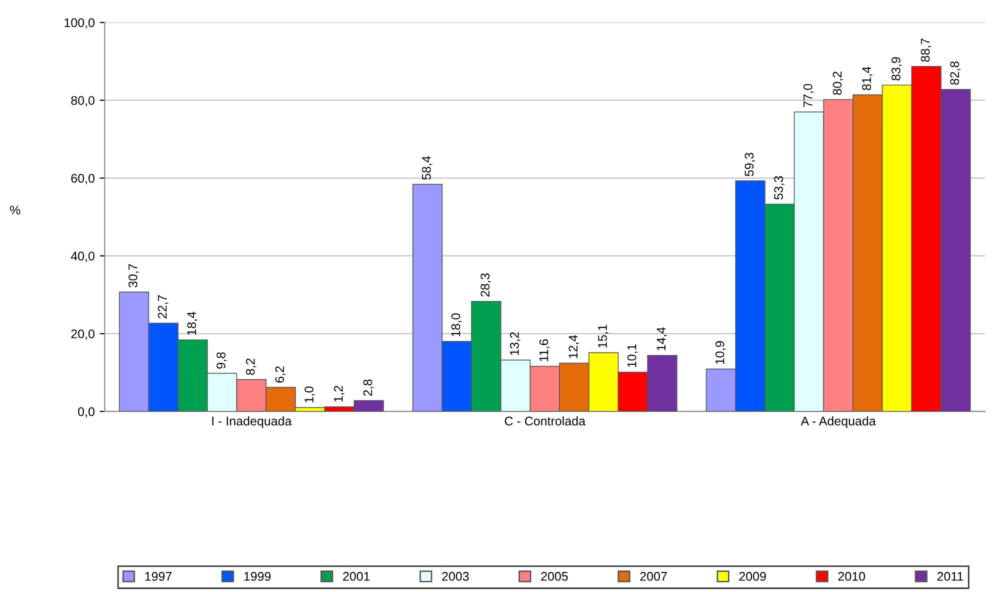 The height and width of the screenshot is (592, 997). What do you see at coordinates (79, 23) in the screenshot?
I see `y-tick-label: 100,0` at bounding box center [79, 23].